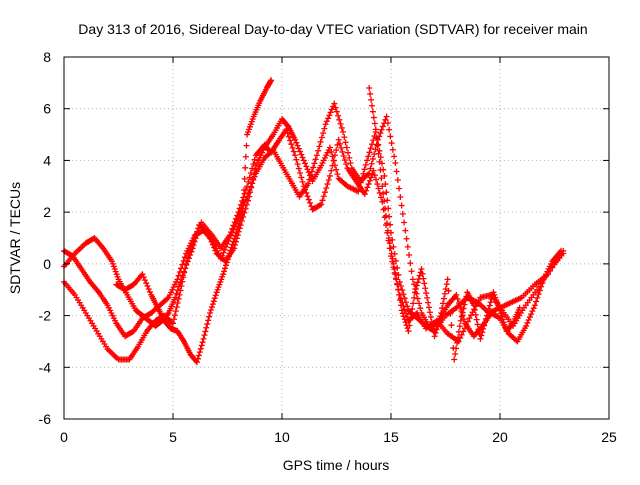  What do you see at coordinates (500, 437) in the screenshot?
I see `x-tick-label-20: 20` at bounding box center [500, 437].